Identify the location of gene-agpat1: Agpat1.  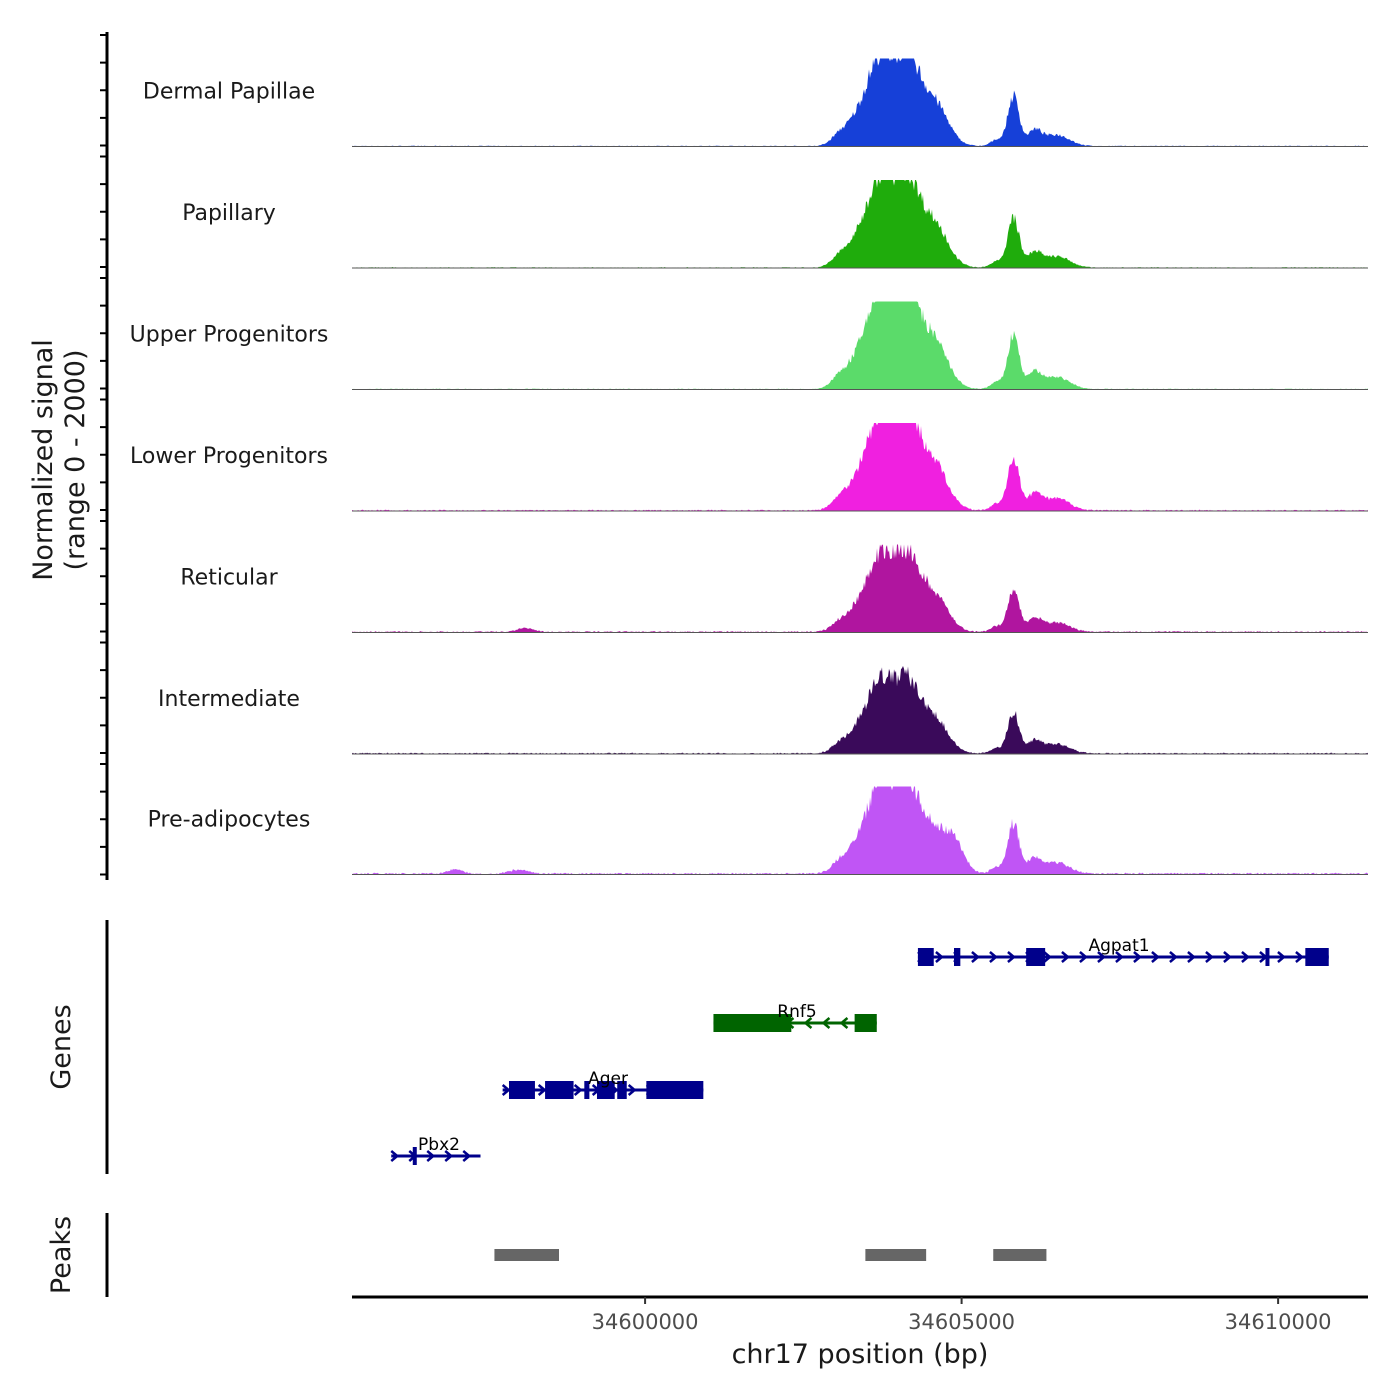
(1123, 951).